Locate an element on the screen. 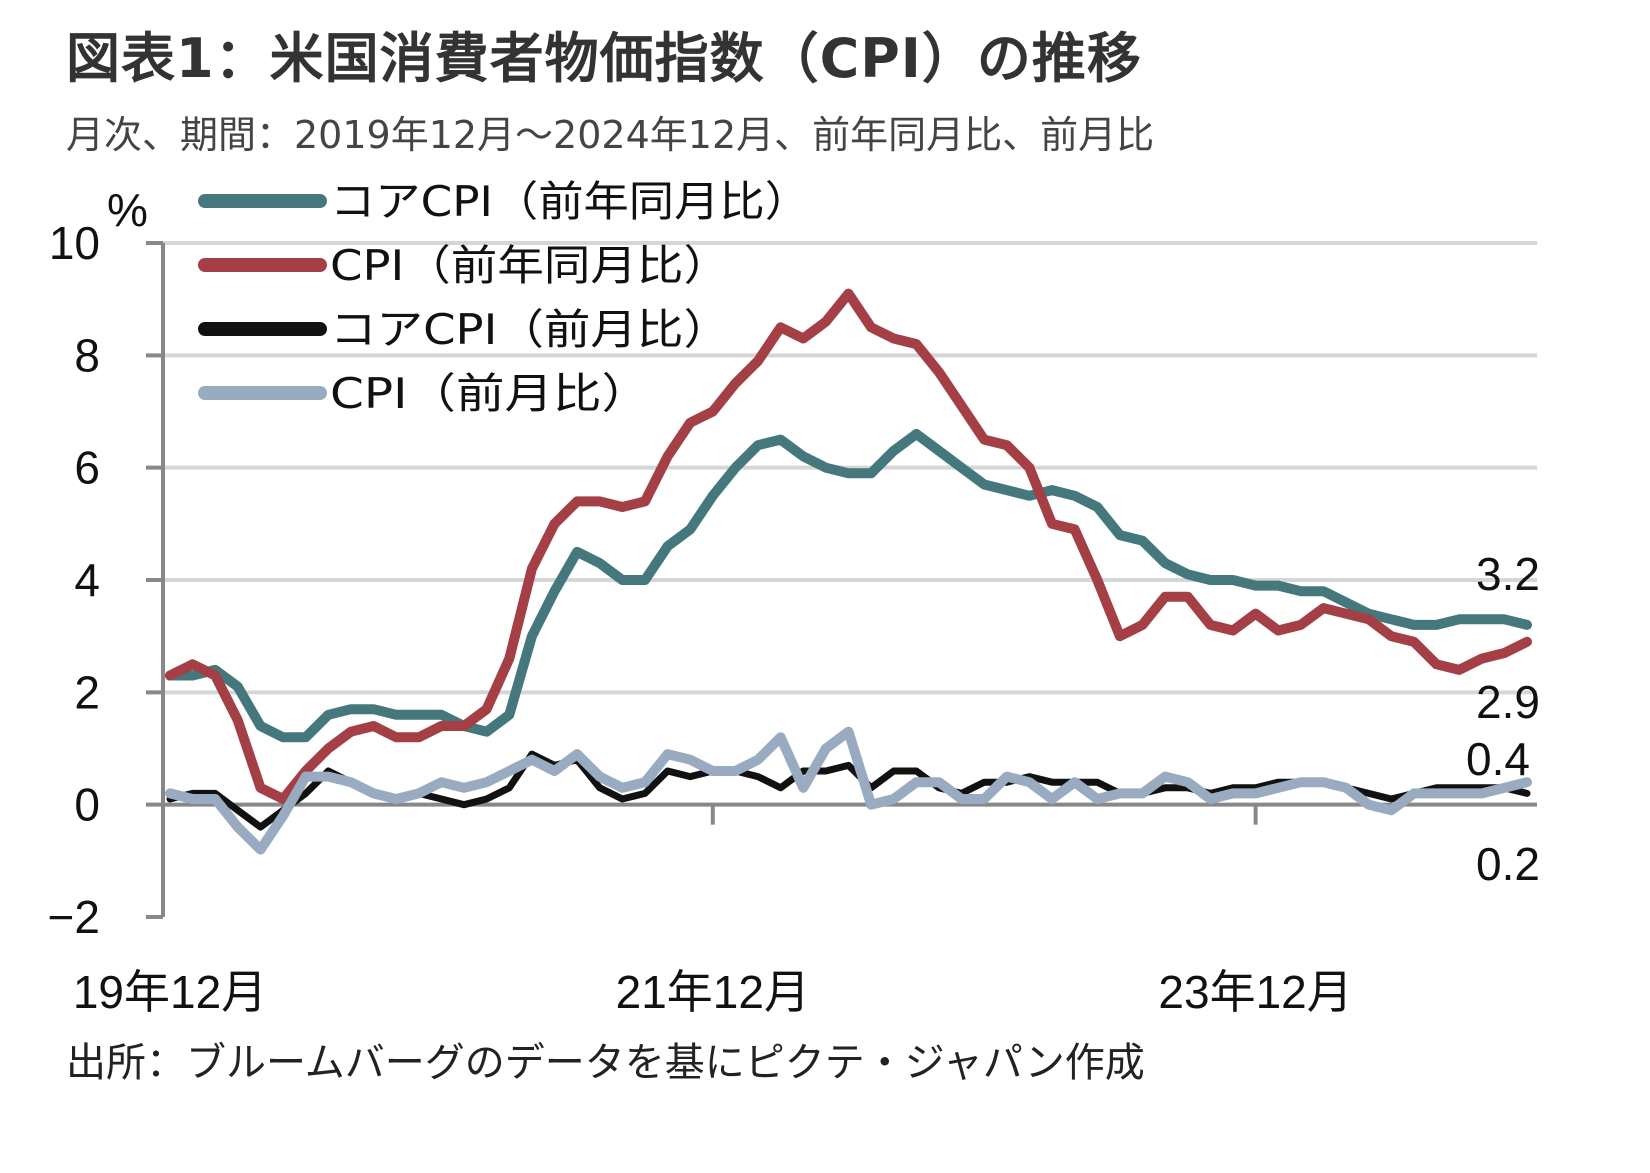 The image size is (1650, 1173). x-tick-label: 23年12月 is located at coordinates (1255, 992).